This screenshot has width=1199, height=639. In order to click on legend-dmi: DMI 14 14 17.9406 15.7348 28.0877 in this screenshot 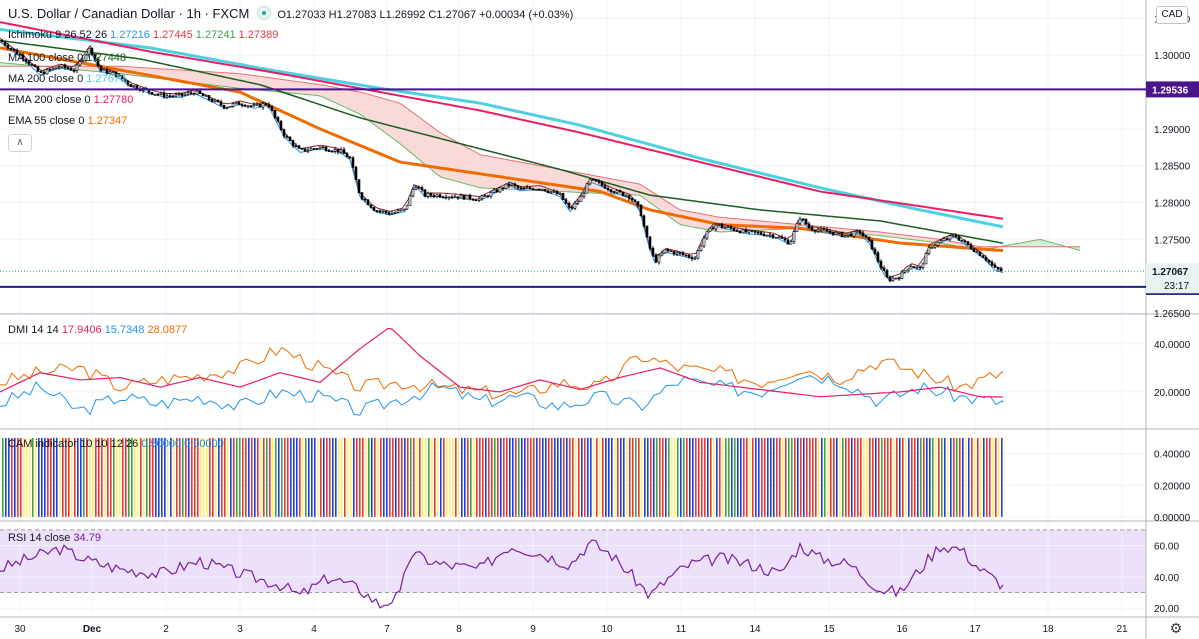, I will do `click(97, 330)`.